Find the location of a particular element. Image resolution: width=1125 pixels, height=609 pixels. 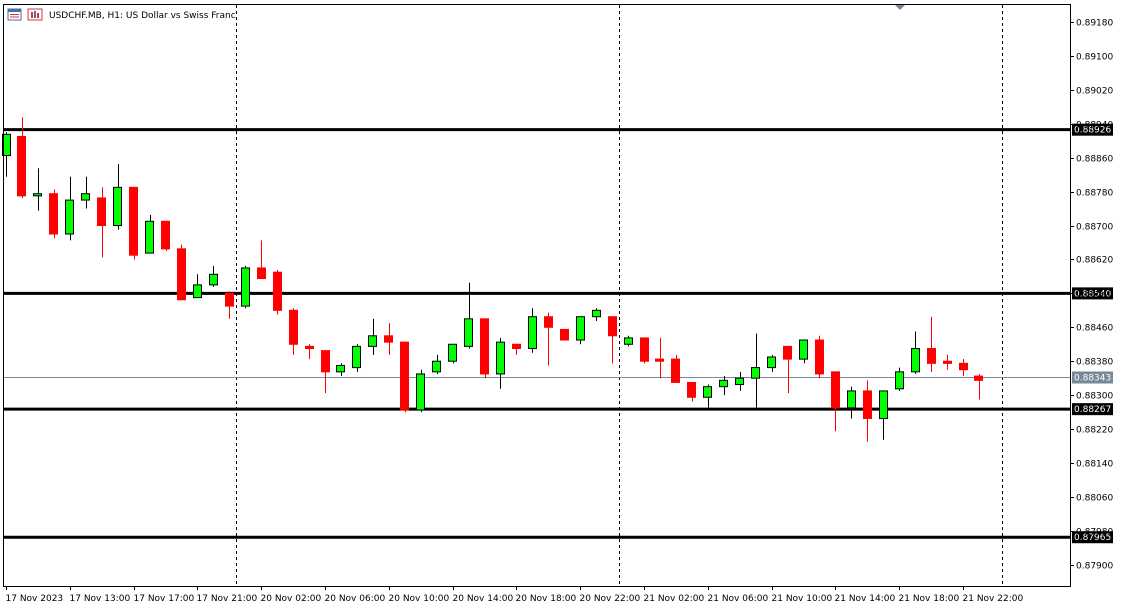

chart-bars-icon is located at coordinates (35, 14).